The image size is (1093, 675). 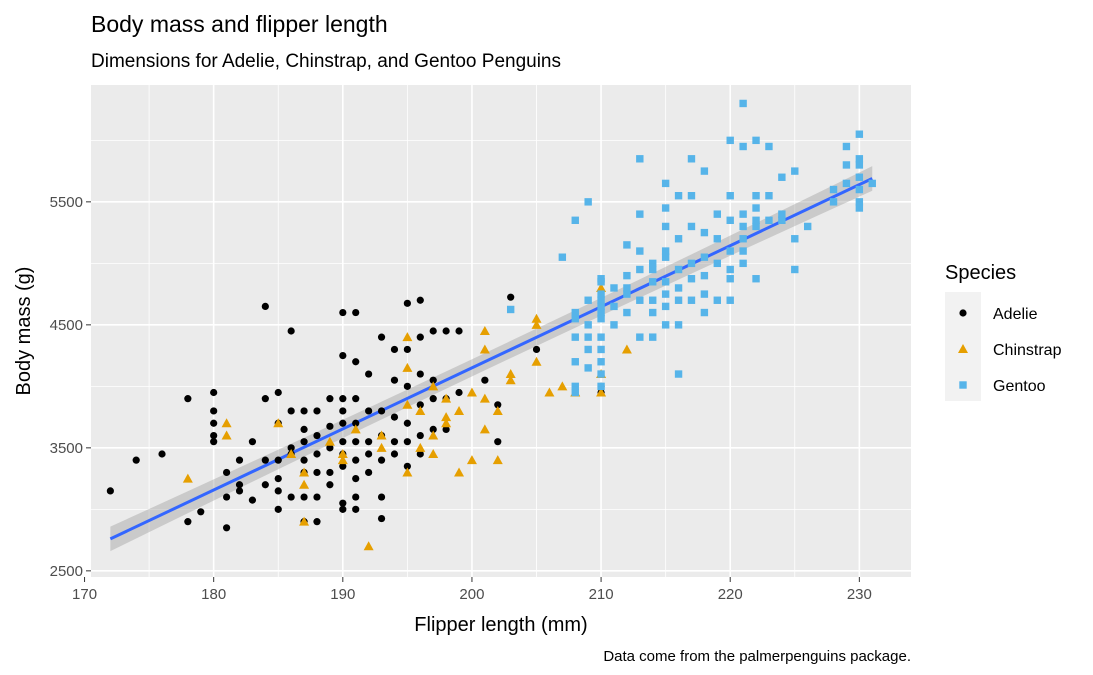 I want to click on legend-label: Gentoo, so click(x=1019, y=386).